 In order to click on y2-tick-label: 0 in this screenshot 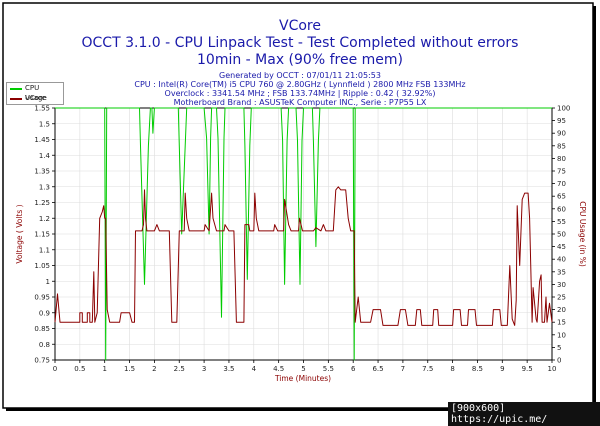, I will do `click(559, 361)`.